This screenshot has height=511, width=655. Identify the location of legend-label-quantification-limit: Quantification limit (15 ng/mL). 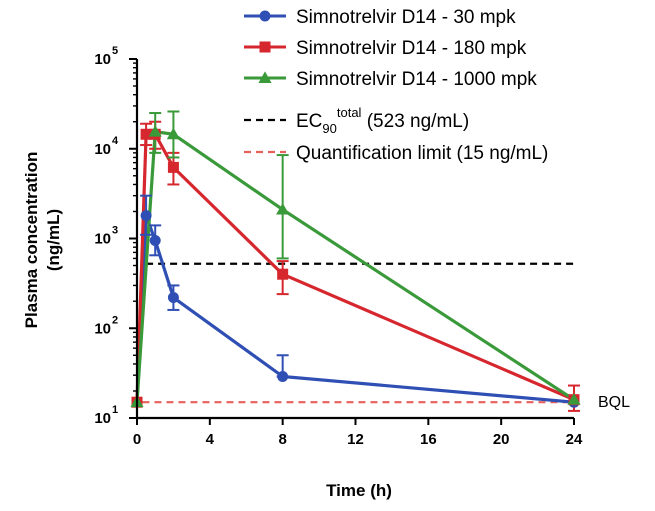
(422, 153).